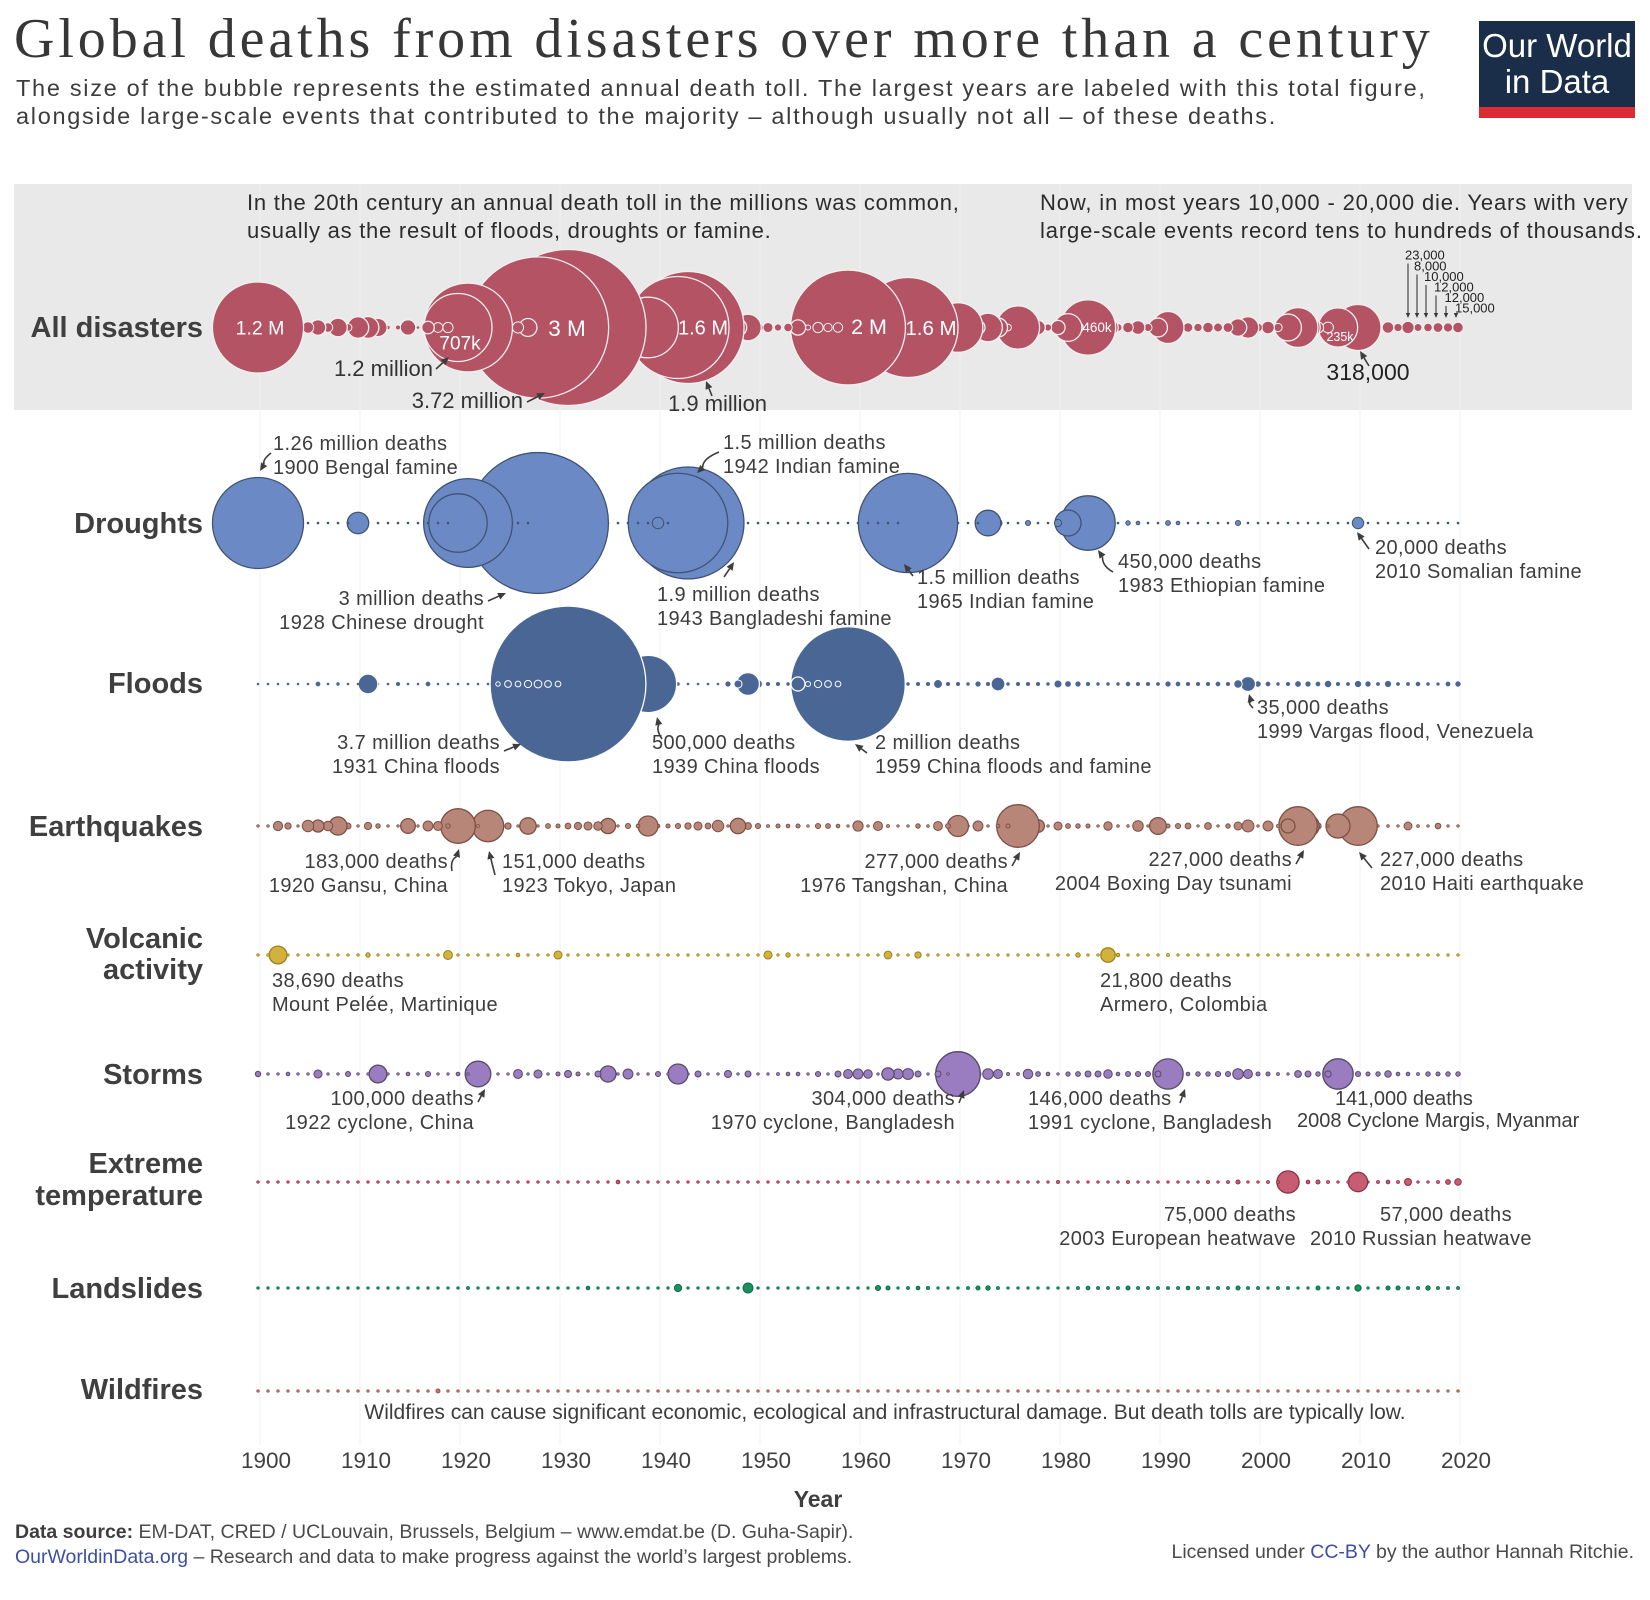 This screenshot has width=1650, height=1600. I want to click on svg-text: 10,000, so click(1444, 276).